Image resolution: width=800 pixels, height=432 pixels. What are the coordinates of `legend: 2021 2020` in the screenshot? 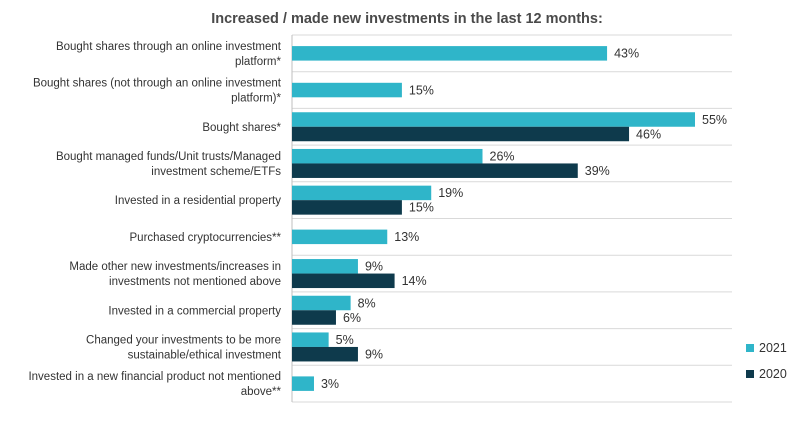 It's located at (766, 361).